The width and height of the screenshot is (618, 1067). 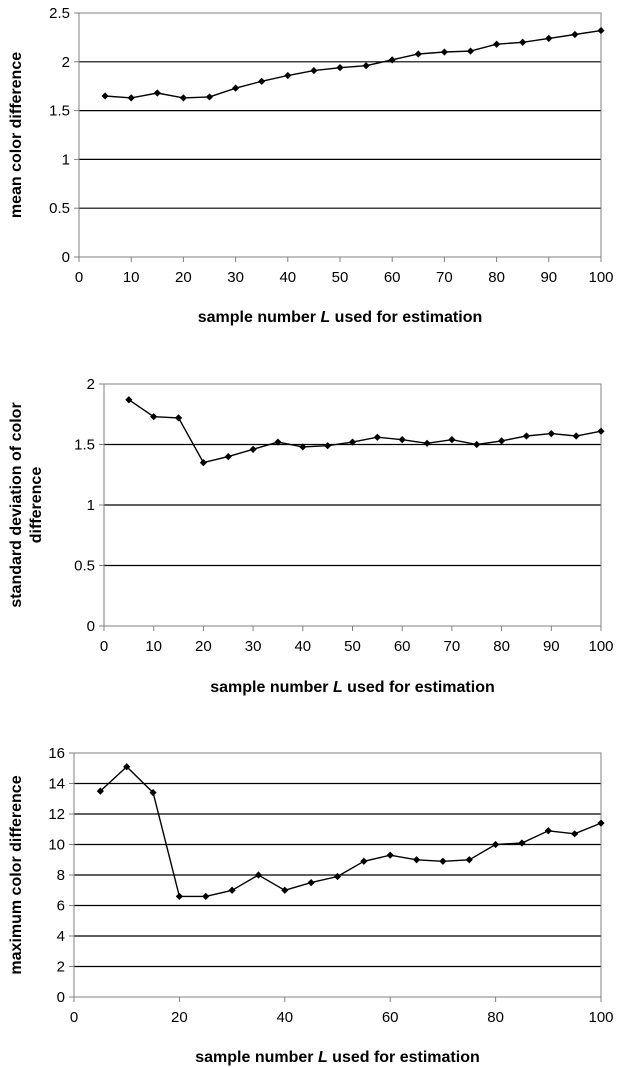 What do you see at coordinates (16, 874) in the screenshot?
I see `y-axis-label: maximum color difference` at bounding box center [16, 874].